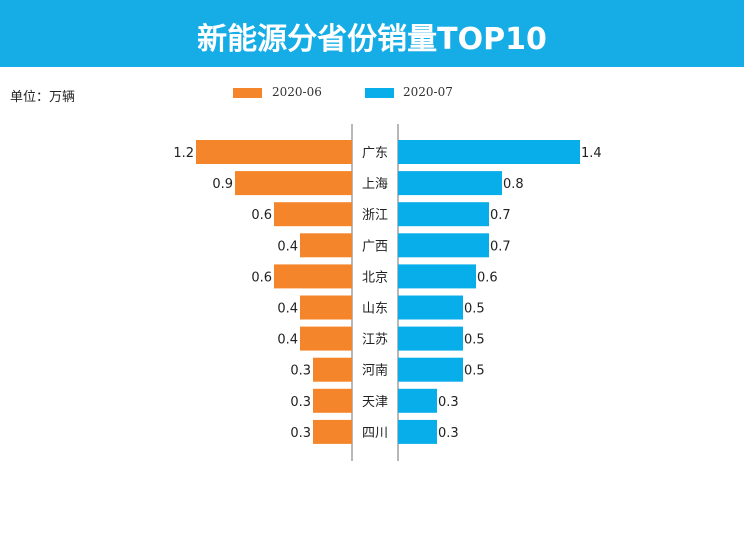 Image resolution: width=744 pixels, height=558 pixels. I want to click on category-label: 上海, so click(375, 184).